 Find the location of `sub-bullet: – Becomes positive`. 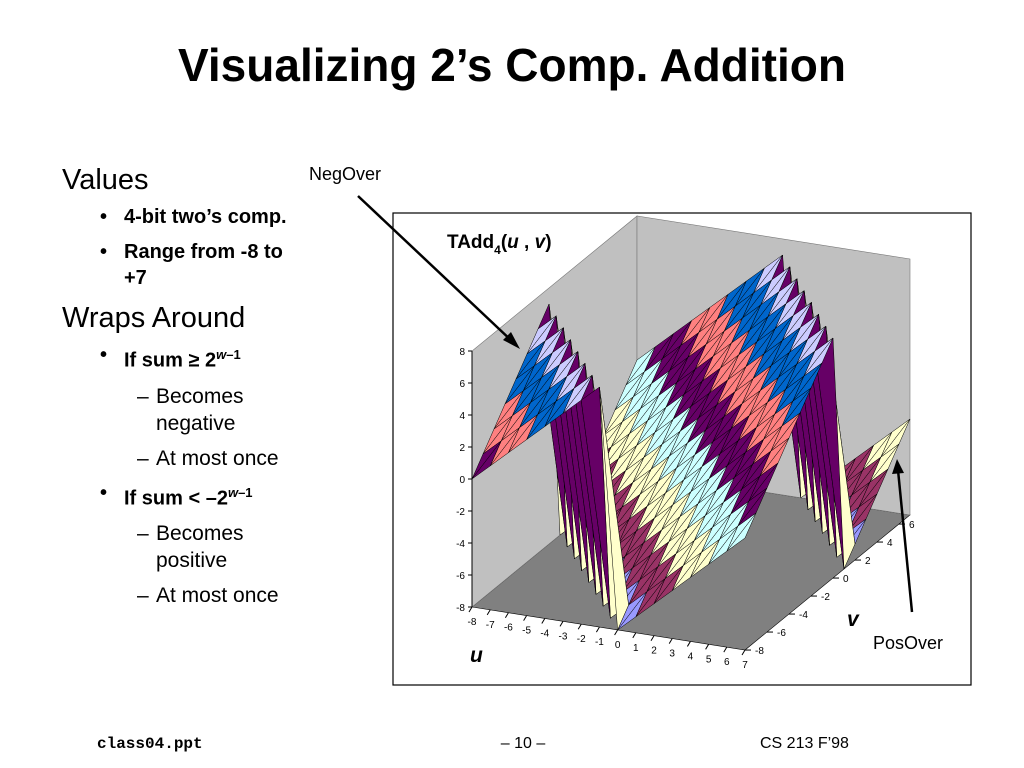

sub-bullet: – Becomes positive is located at coordinates (190, 547).